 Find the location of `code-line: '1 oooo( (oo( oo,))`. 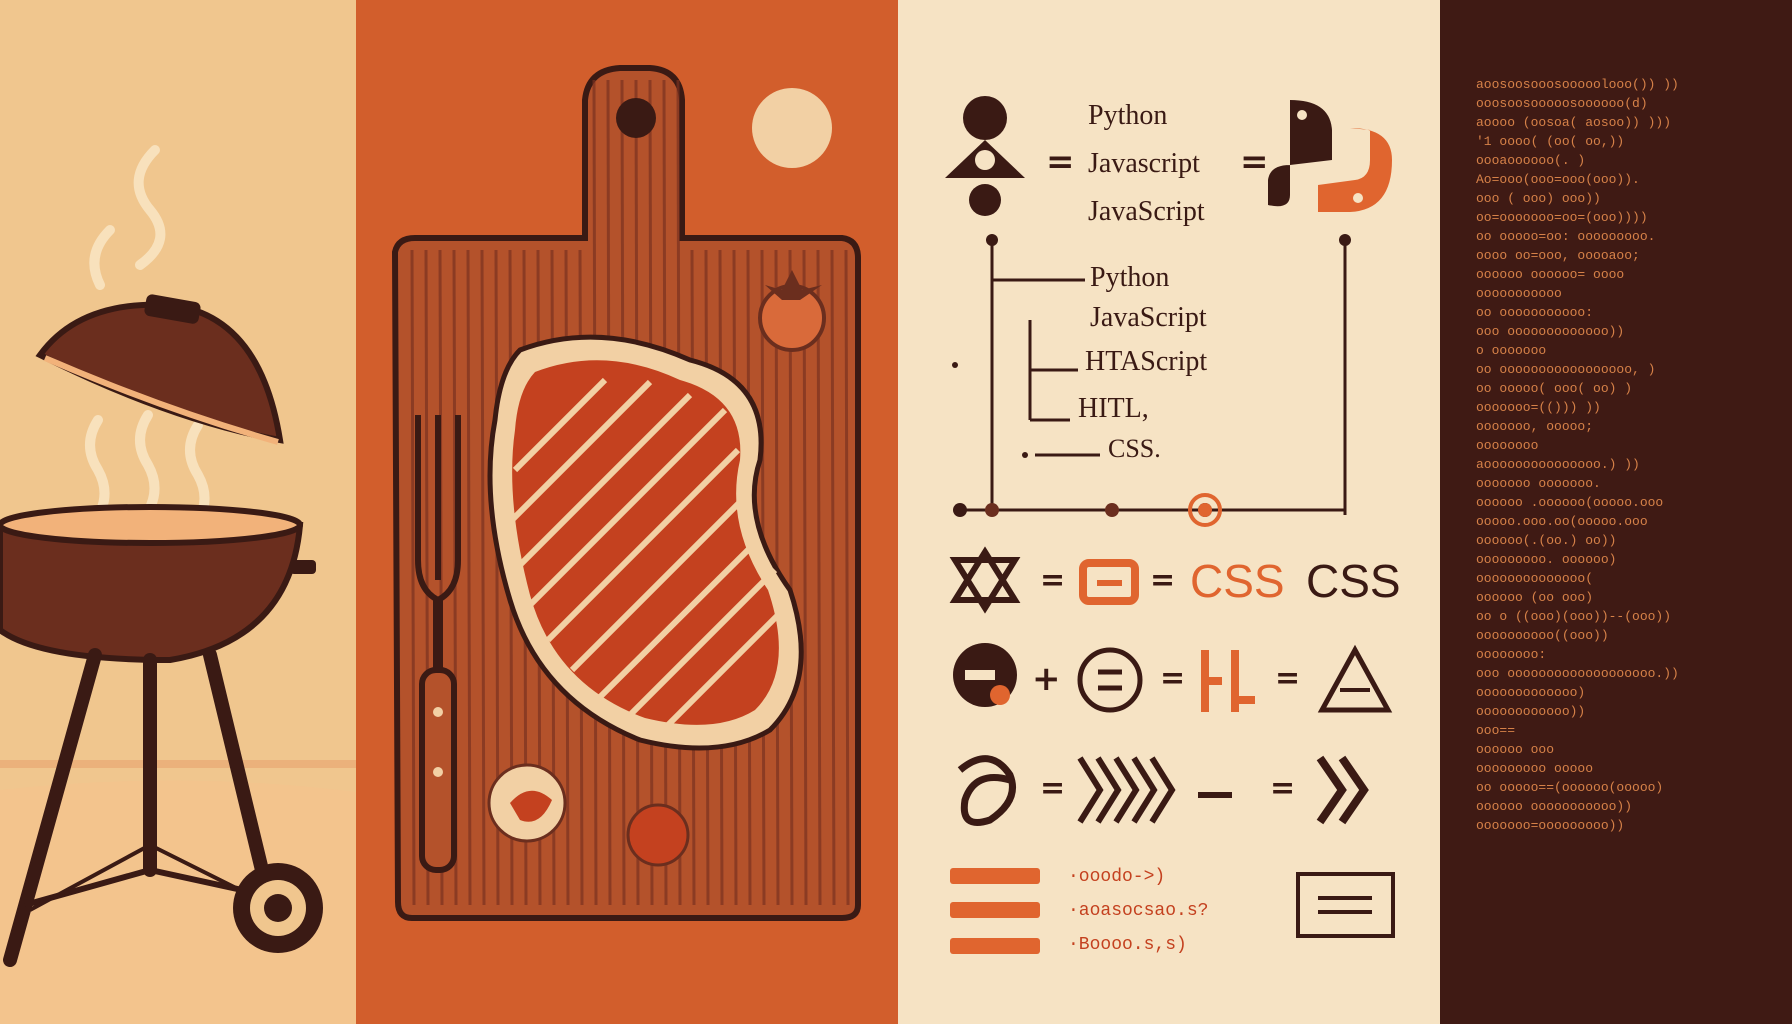

code-line: '1 oooo( (oo( oo,)) is located at coordinates (1550, 141).